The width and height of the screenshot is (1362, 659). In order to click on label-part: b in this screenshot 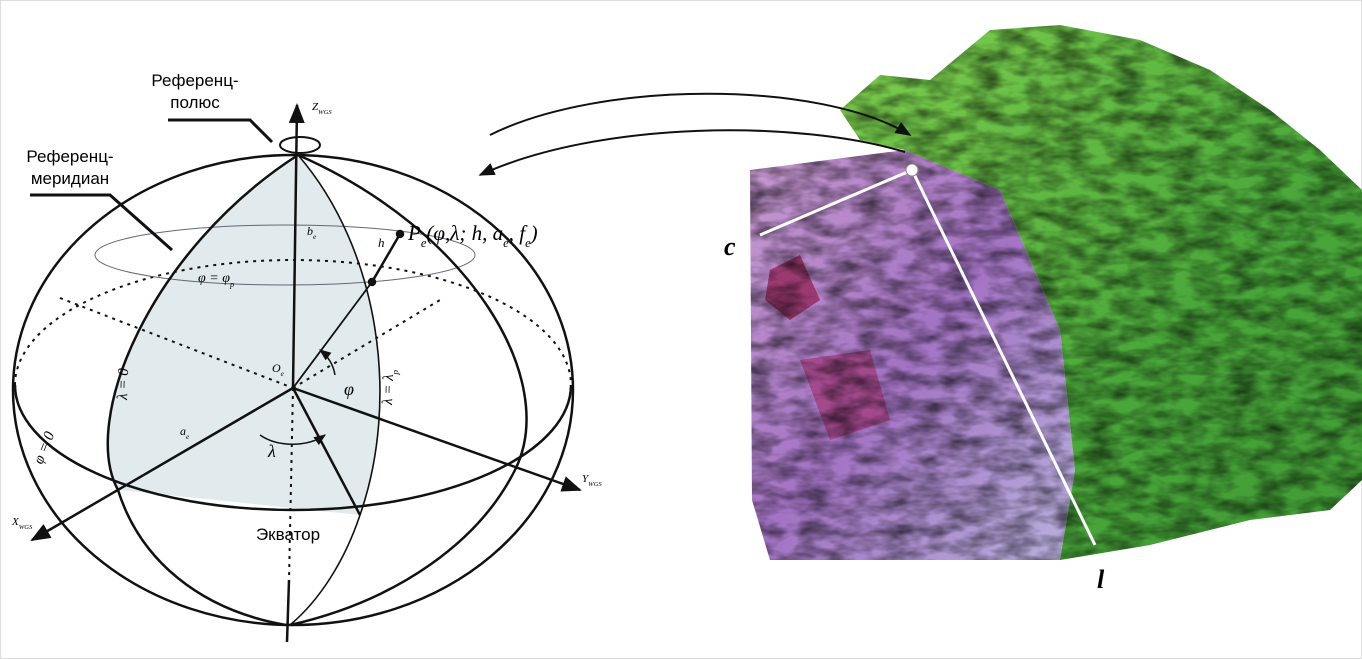, I will do `click(310, 231)`.